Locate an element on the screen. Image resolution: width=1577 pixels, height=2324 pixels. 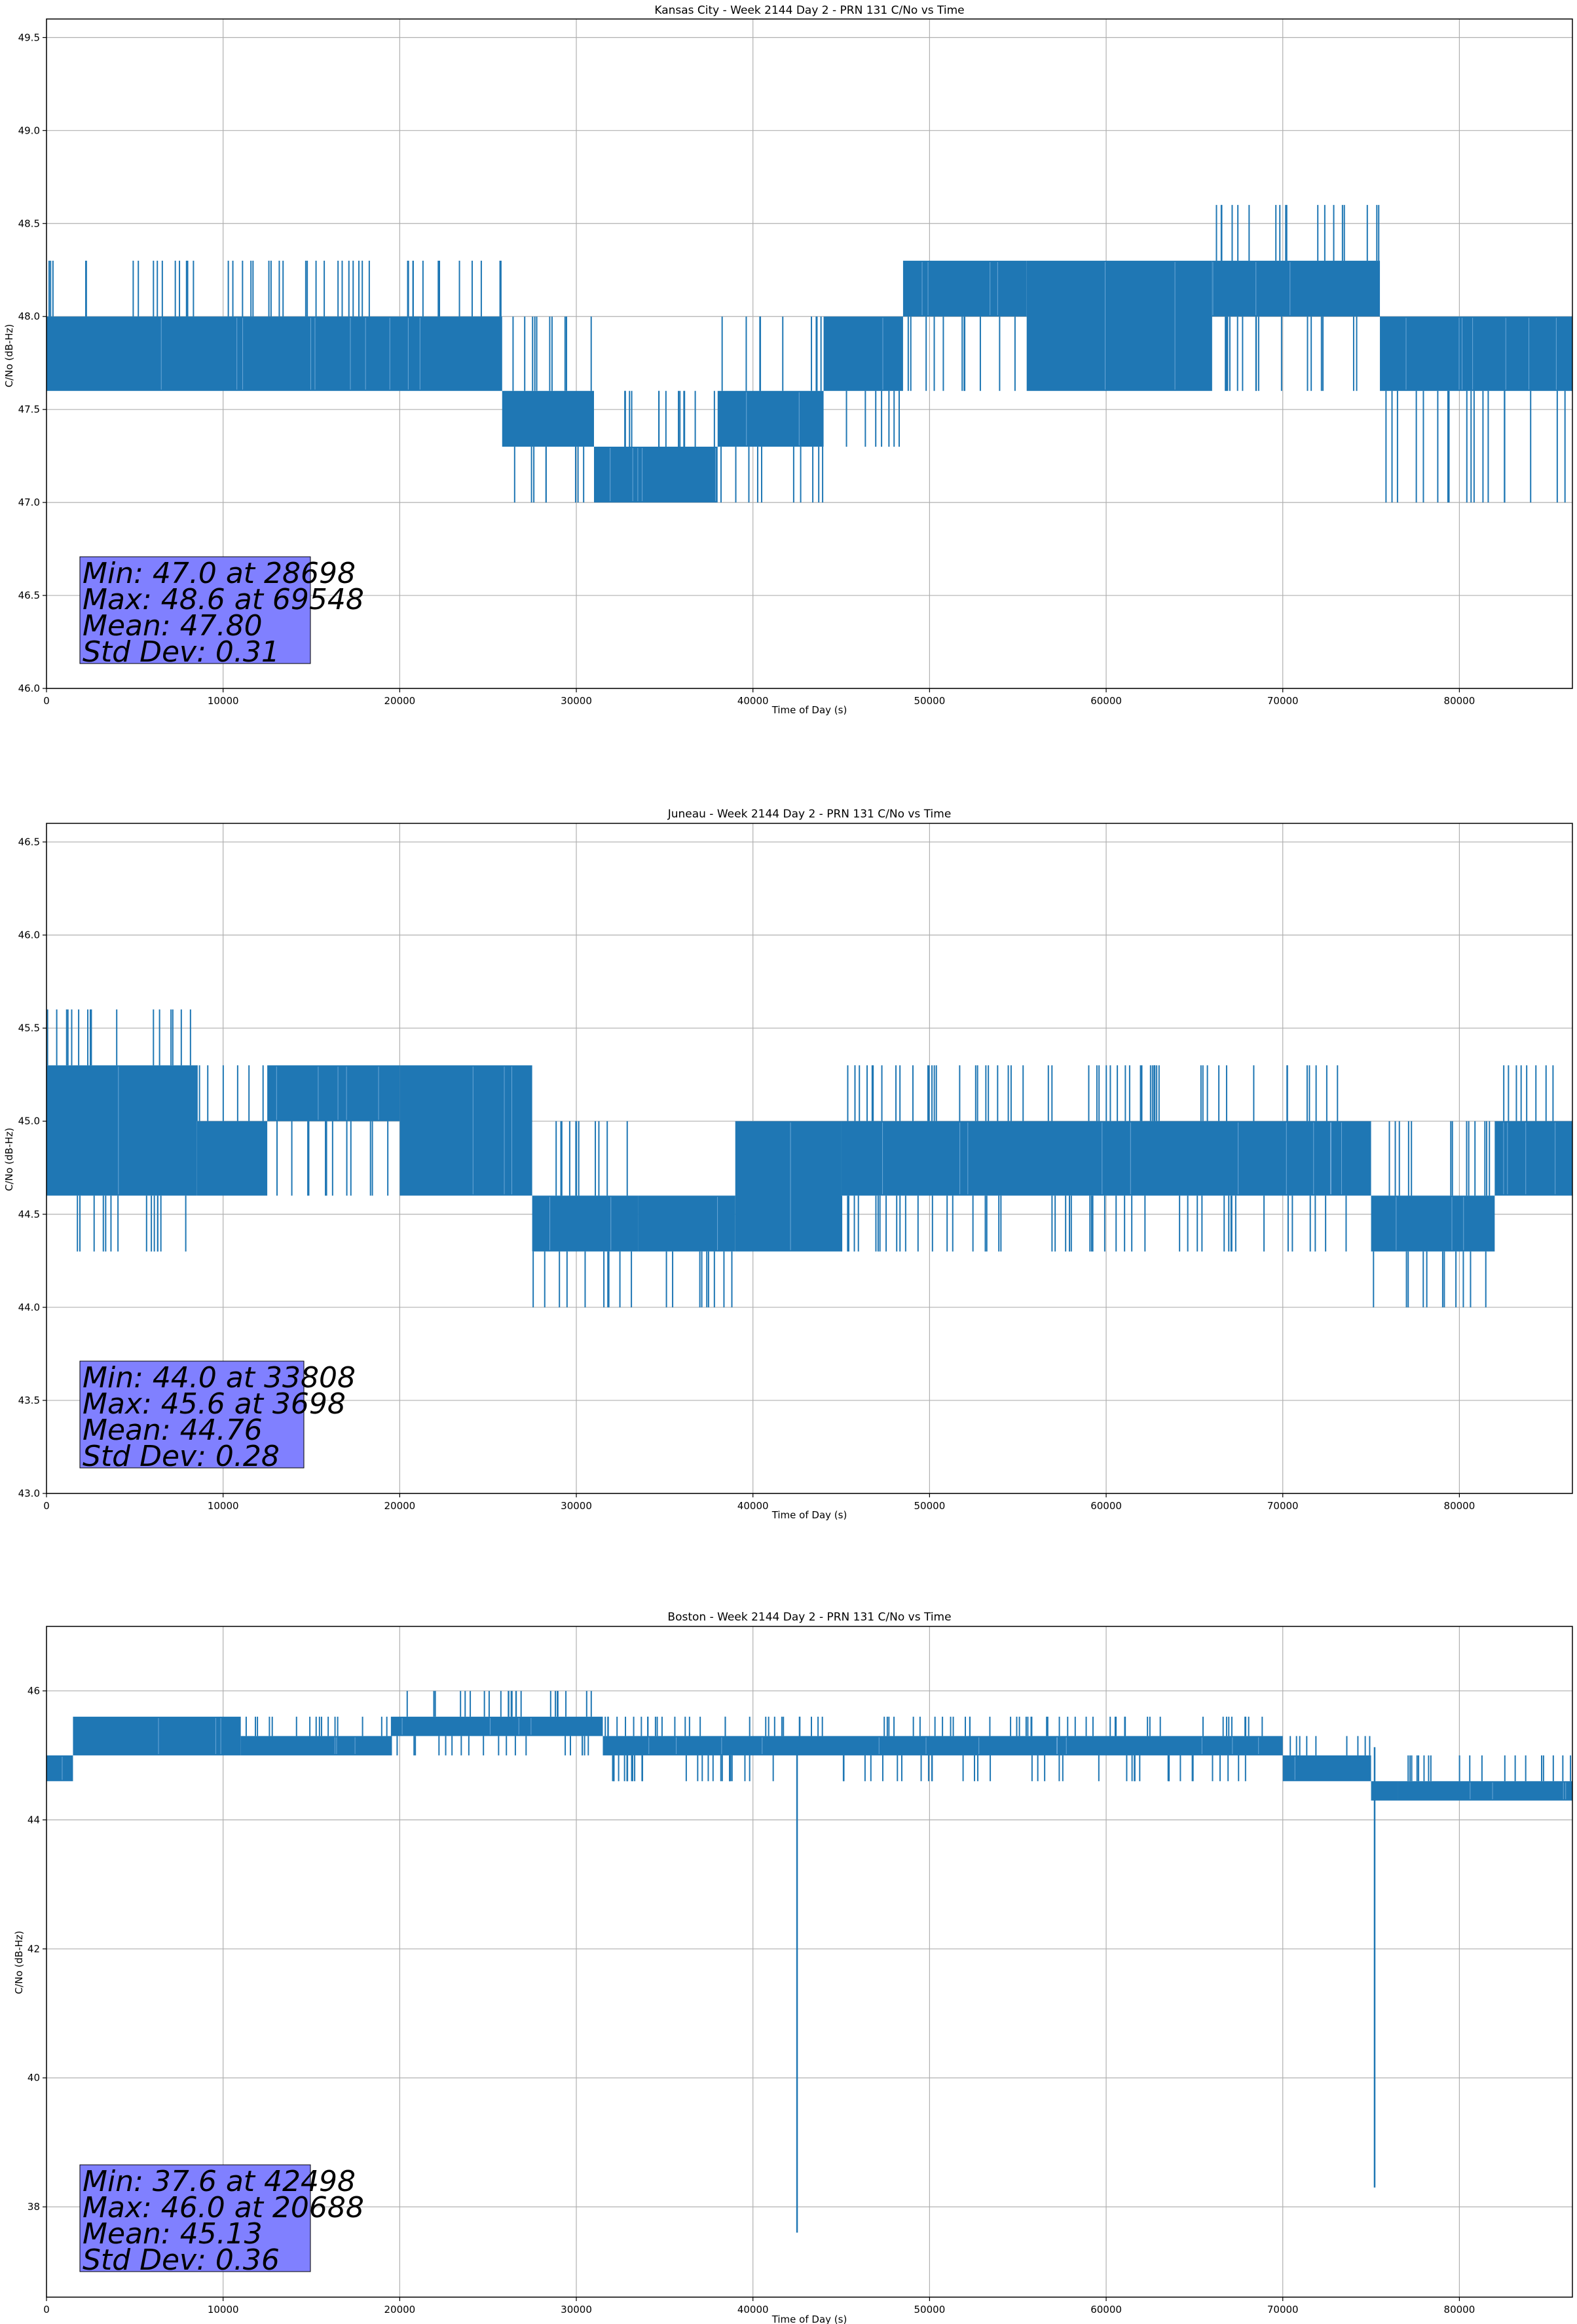
y-tick-label: 48.5 is located at coordinates (29, 223).